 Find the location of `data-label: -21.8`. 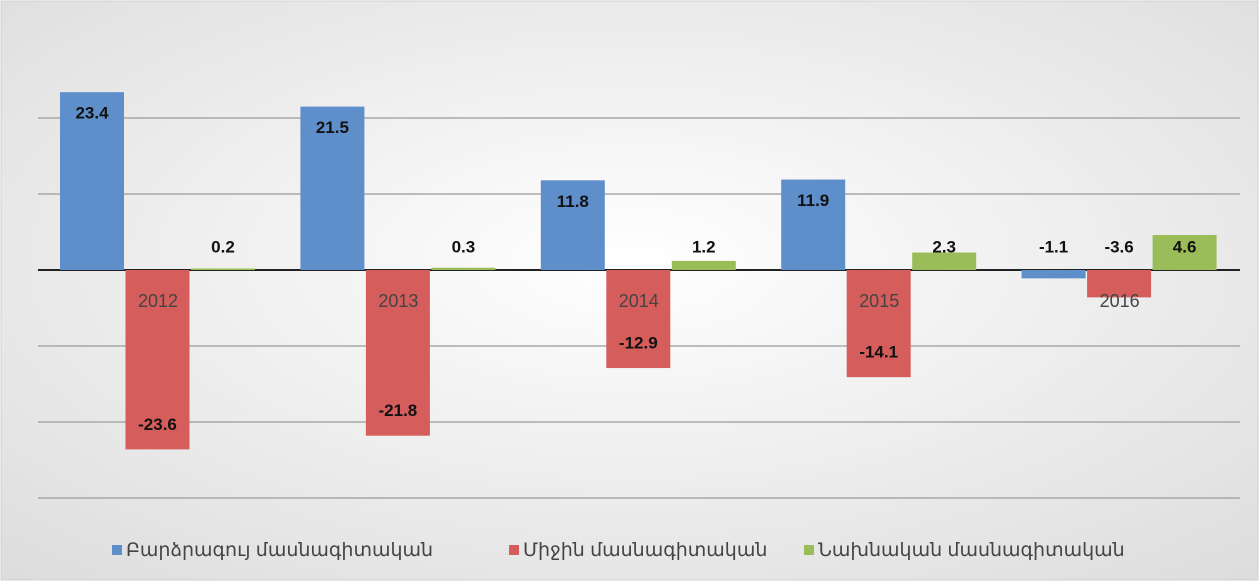

data-label: -21.8 is located at coordinates (398, 410).